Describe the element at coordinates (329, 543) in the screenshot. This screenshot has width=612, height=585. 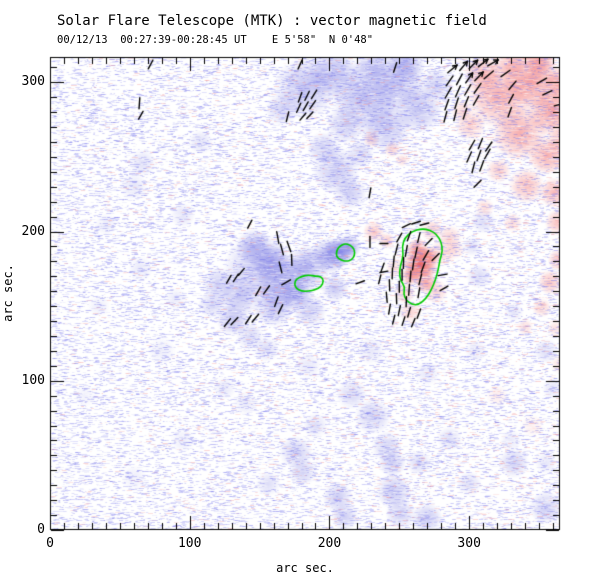
I see `x-tick-label-200: 200` at that location.